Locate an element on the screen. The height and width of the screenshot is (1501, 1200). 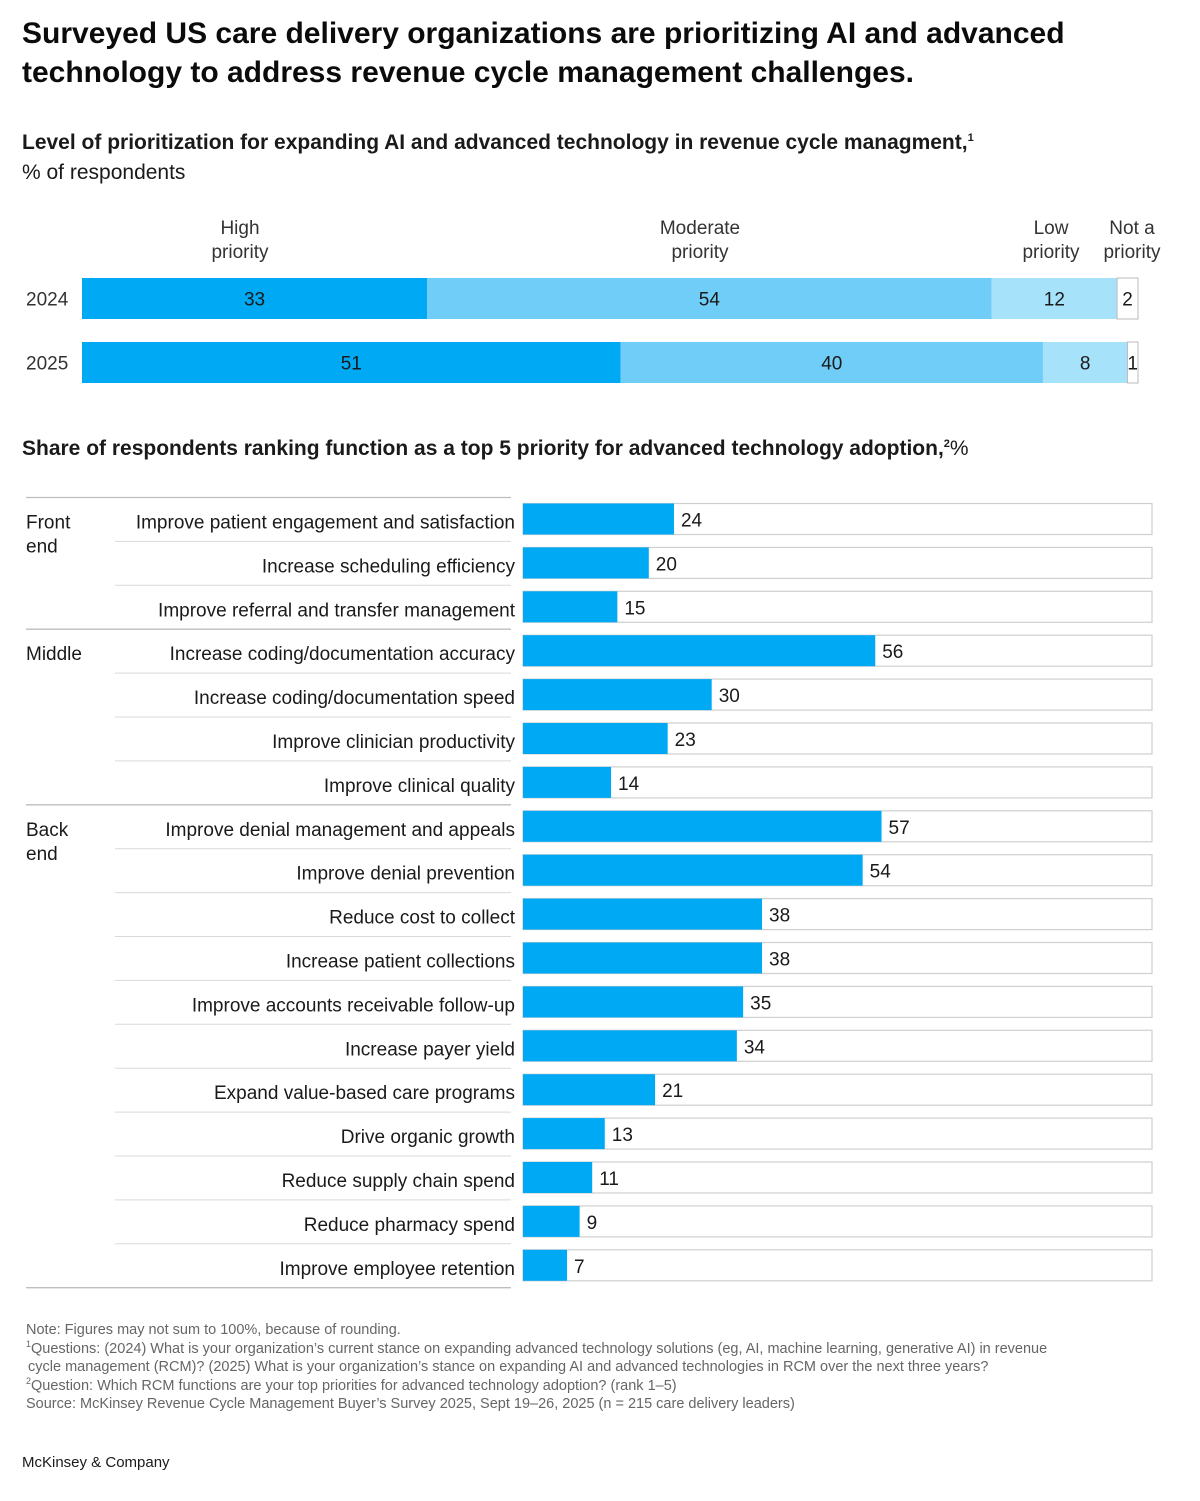
bar-value: 35 is located at coordinates (760, 1003).